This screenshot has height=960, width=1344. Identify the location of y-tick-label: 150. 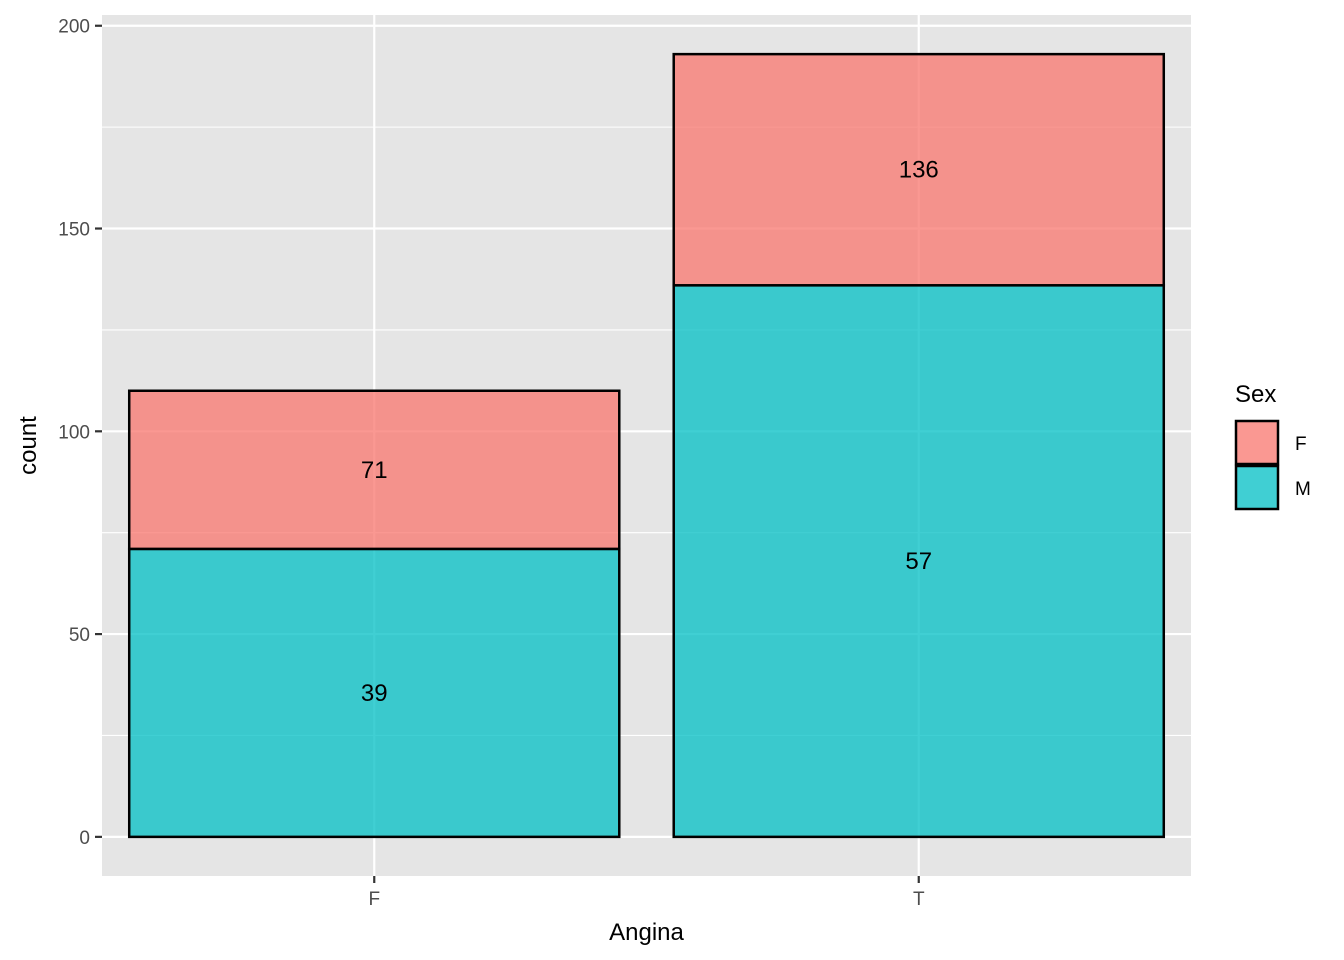
(74, 230).